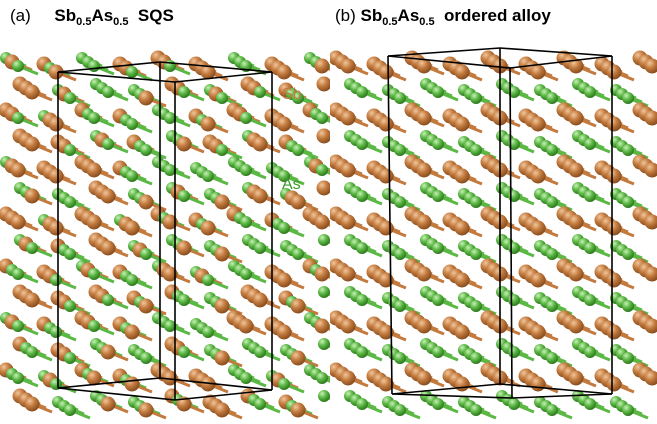 The image size is (657, 424). I want to click on panel-a-title: (a) Sb0.5As0.5 SQS, so click(92, 17).